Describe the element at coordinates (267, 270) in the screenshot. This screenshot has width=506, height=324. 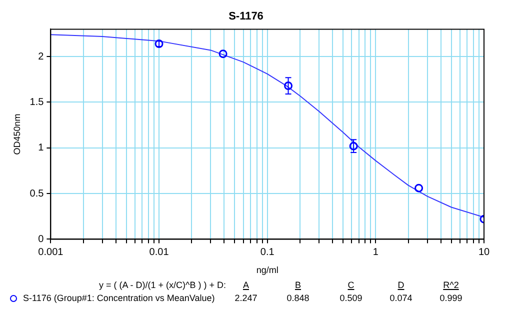
I see `x-axis-title: ng/ml` at that location.